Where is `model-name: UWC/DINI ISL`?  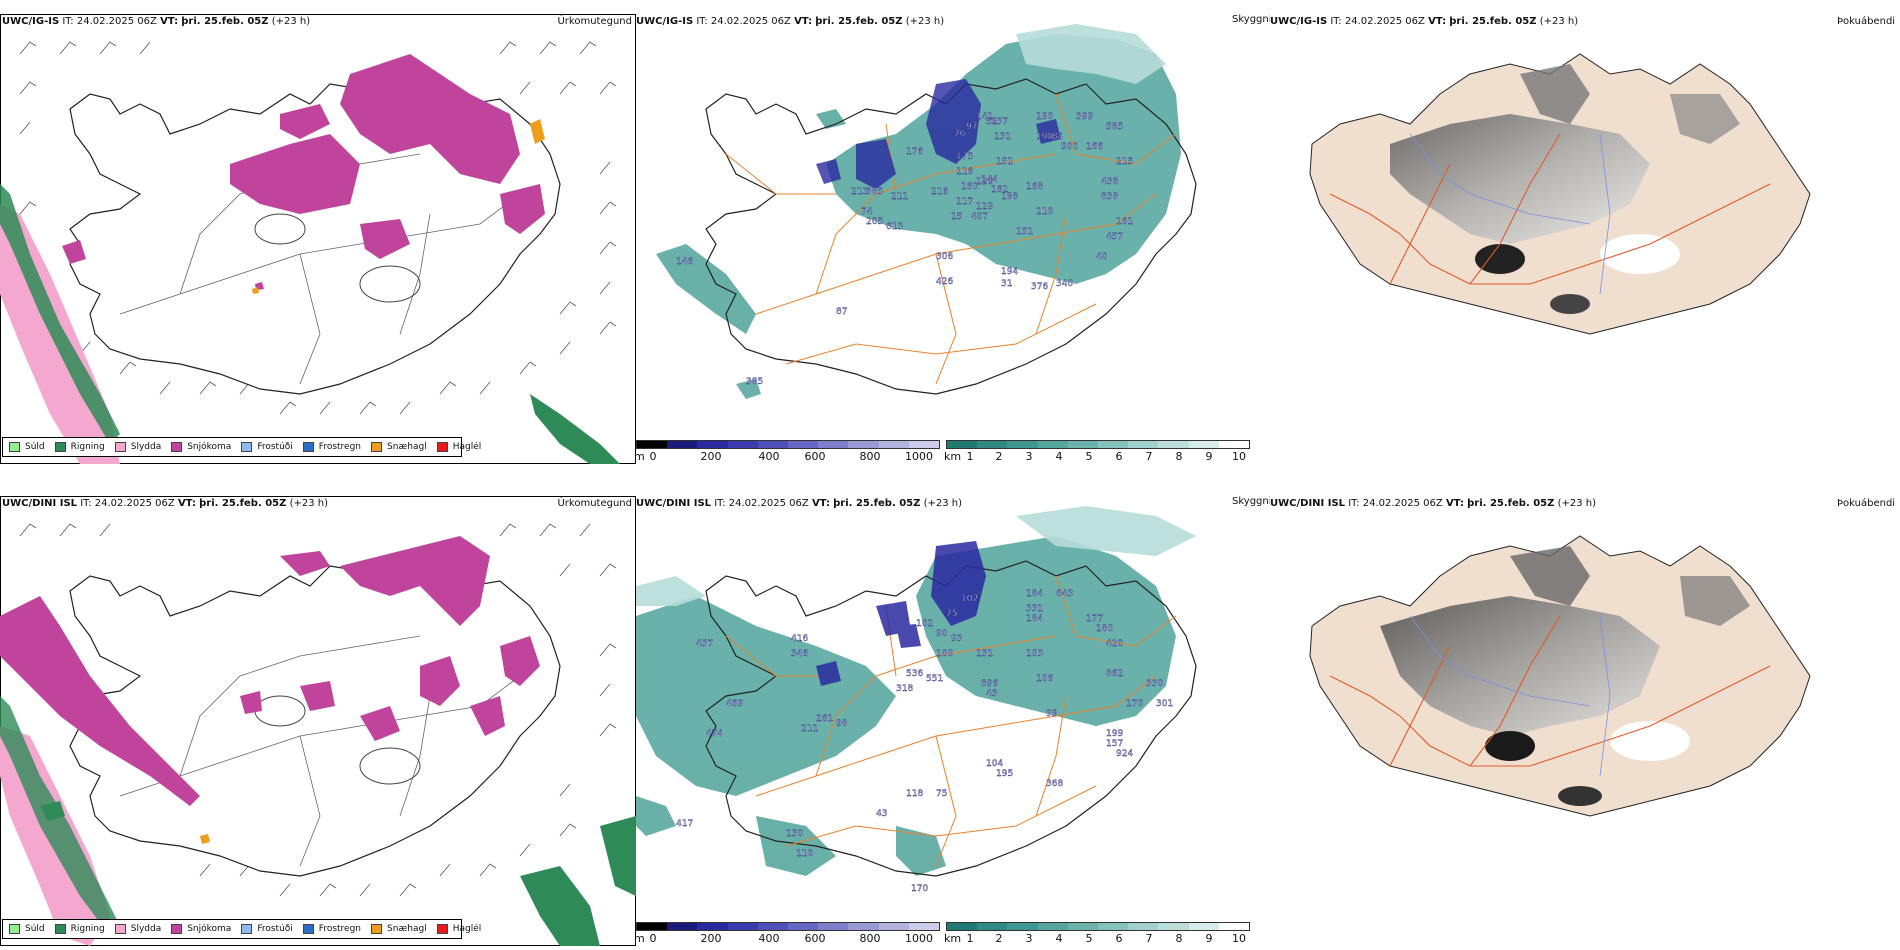
model-name: UWC/DINI ISL is located at coordinates (40, 503).